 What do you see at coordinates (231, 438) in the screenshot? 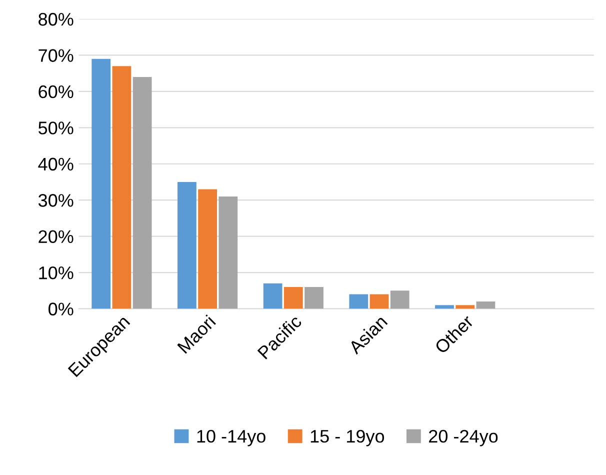
I see `legend-label: 10 -14yo` at bounding box center [231, 438].